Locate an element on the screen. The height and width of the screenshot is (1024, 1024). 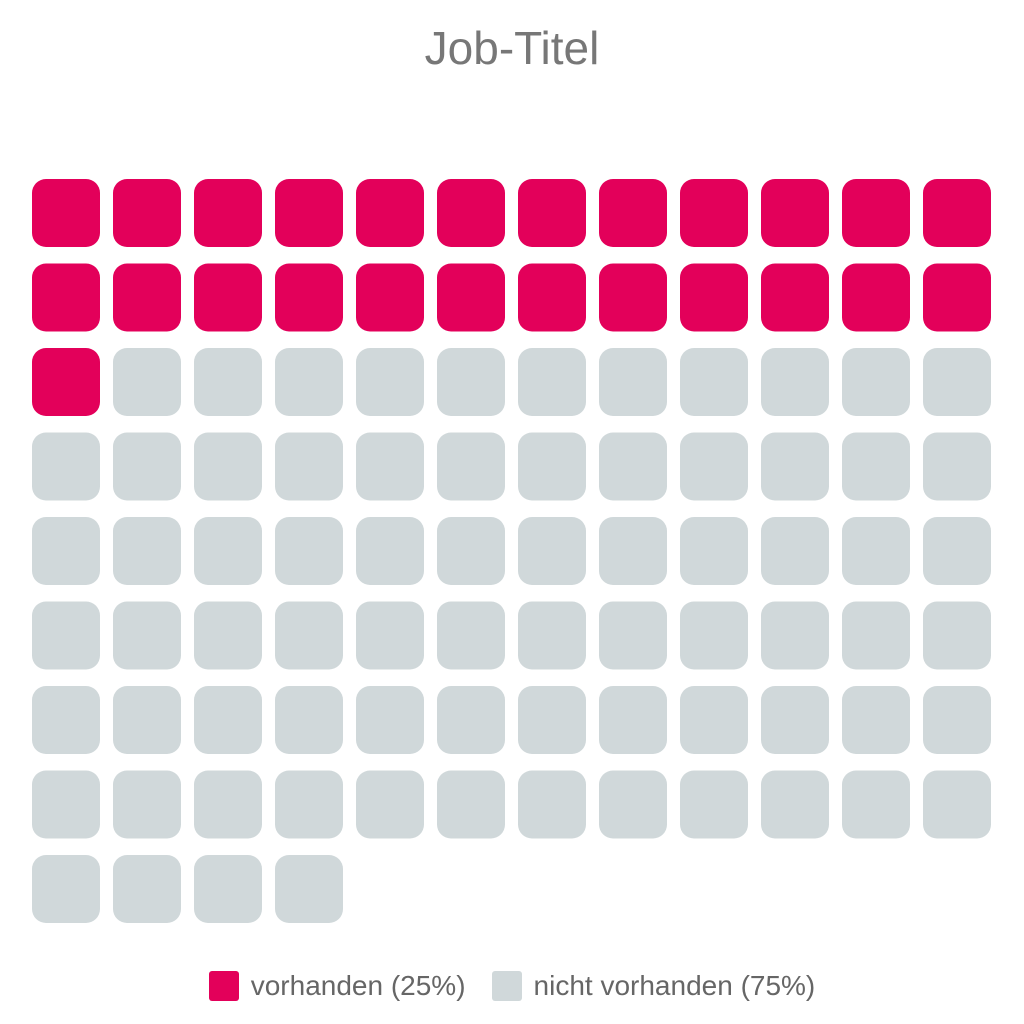
legend-item-vorhanden: vorhanden (25%) is located at coordinates (337, 986).